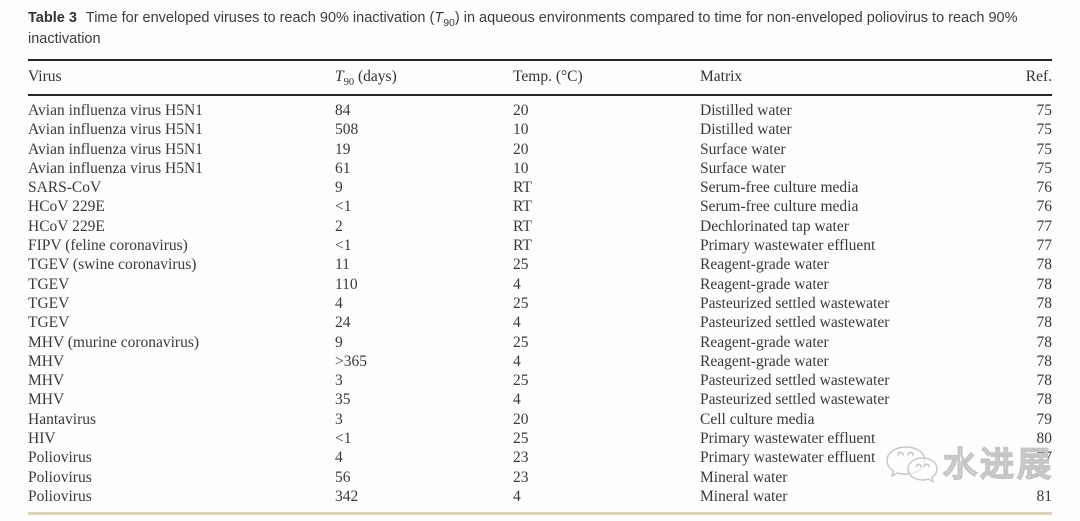  What do you see at coordinates (540, 399) in the screenshot?
I see `table-row: MHV 35 4 Pasteurized settled wastewater 78` at bounding box center [540, 399].